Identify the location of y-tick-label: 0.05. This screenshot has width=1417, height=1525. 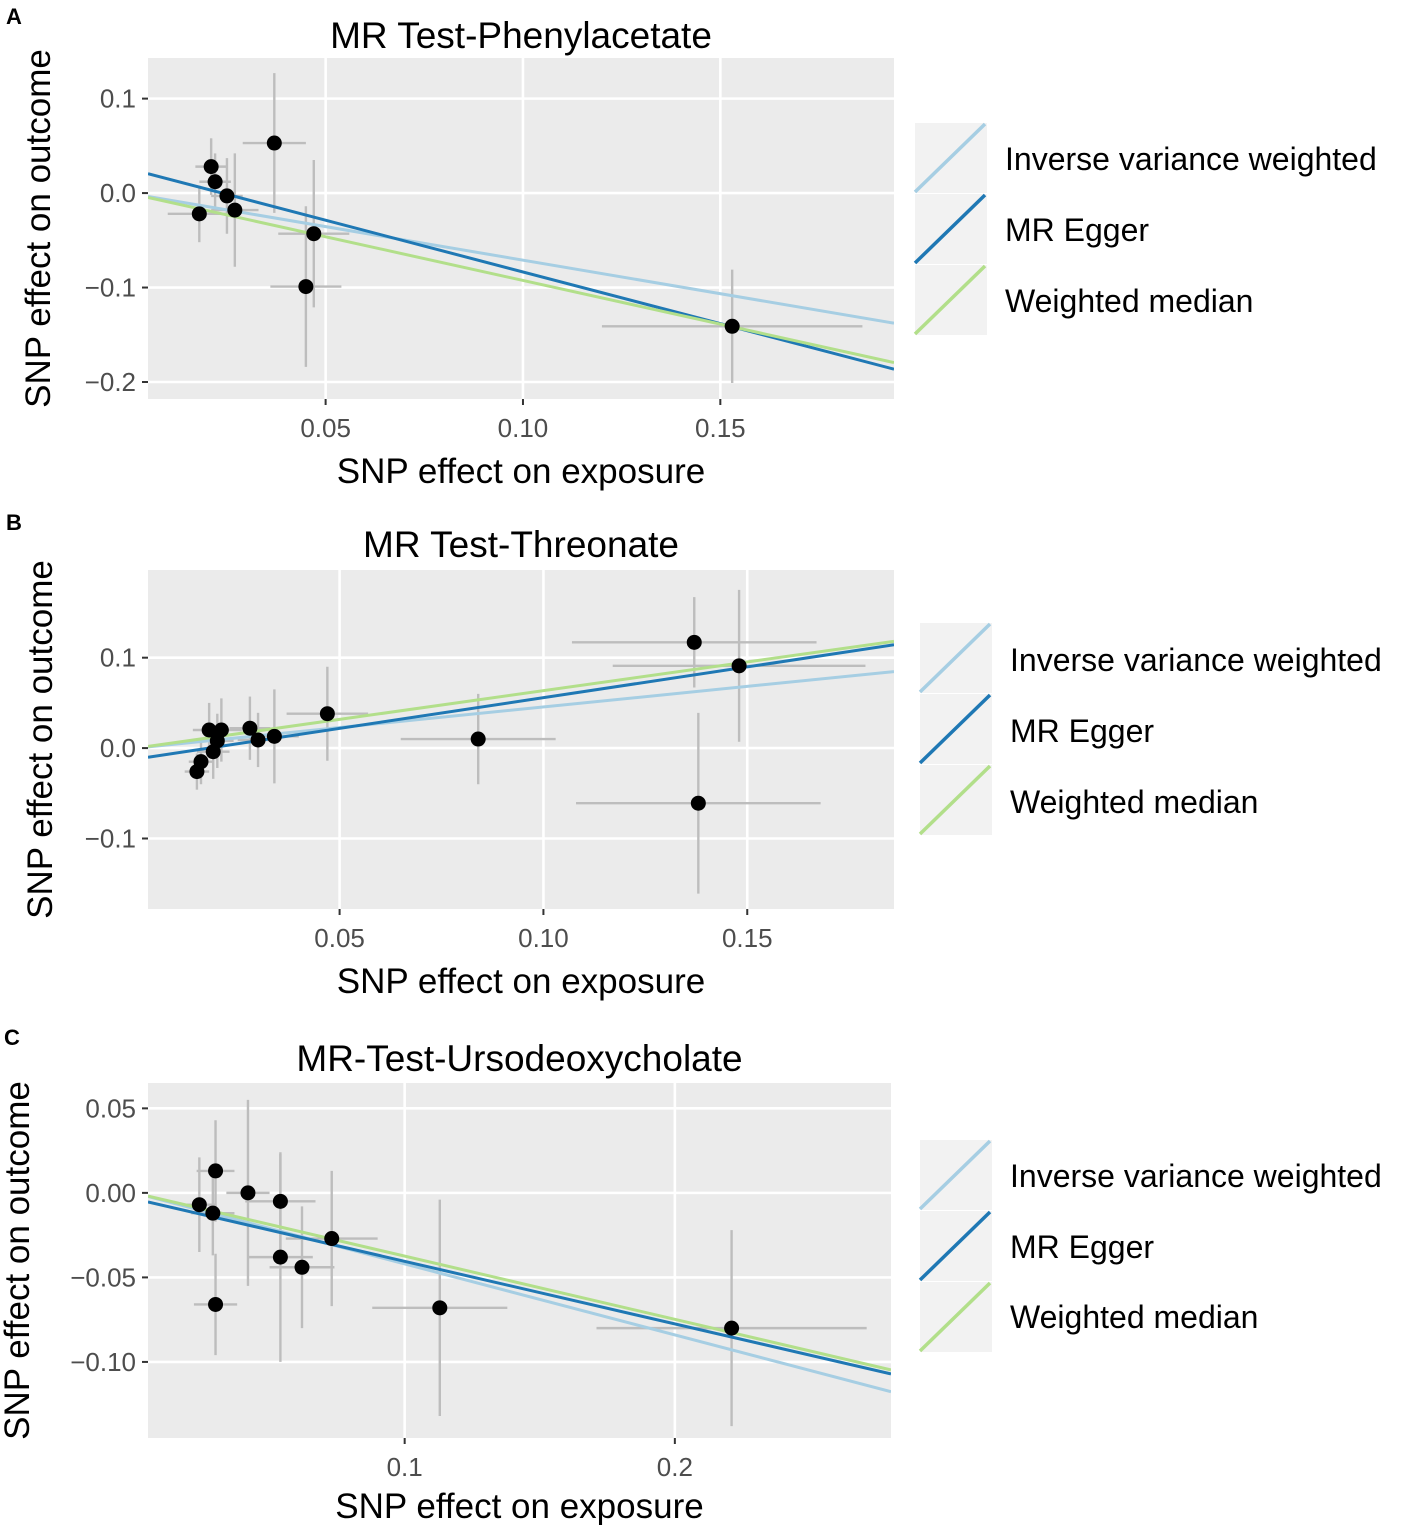
(110, 1108).